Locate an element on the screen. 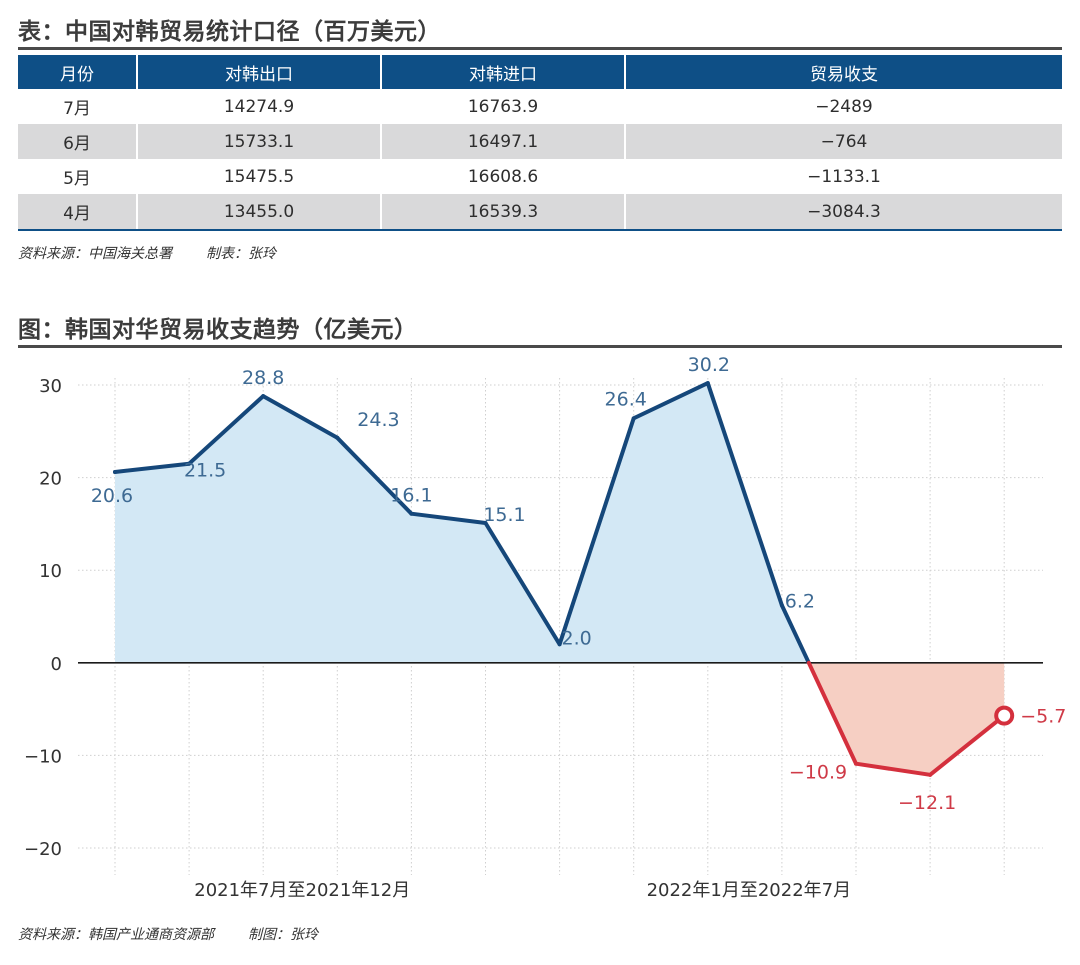 The height and width of the screenshot is (965, 1080). cell-month: 7月 is located at coordinates (78, 106).